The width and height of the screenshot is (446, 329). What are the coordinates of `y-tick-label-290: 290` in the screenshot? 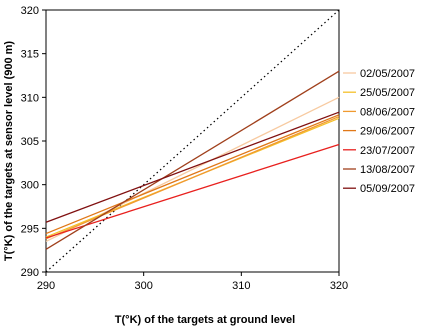 It's located at (30, 273).